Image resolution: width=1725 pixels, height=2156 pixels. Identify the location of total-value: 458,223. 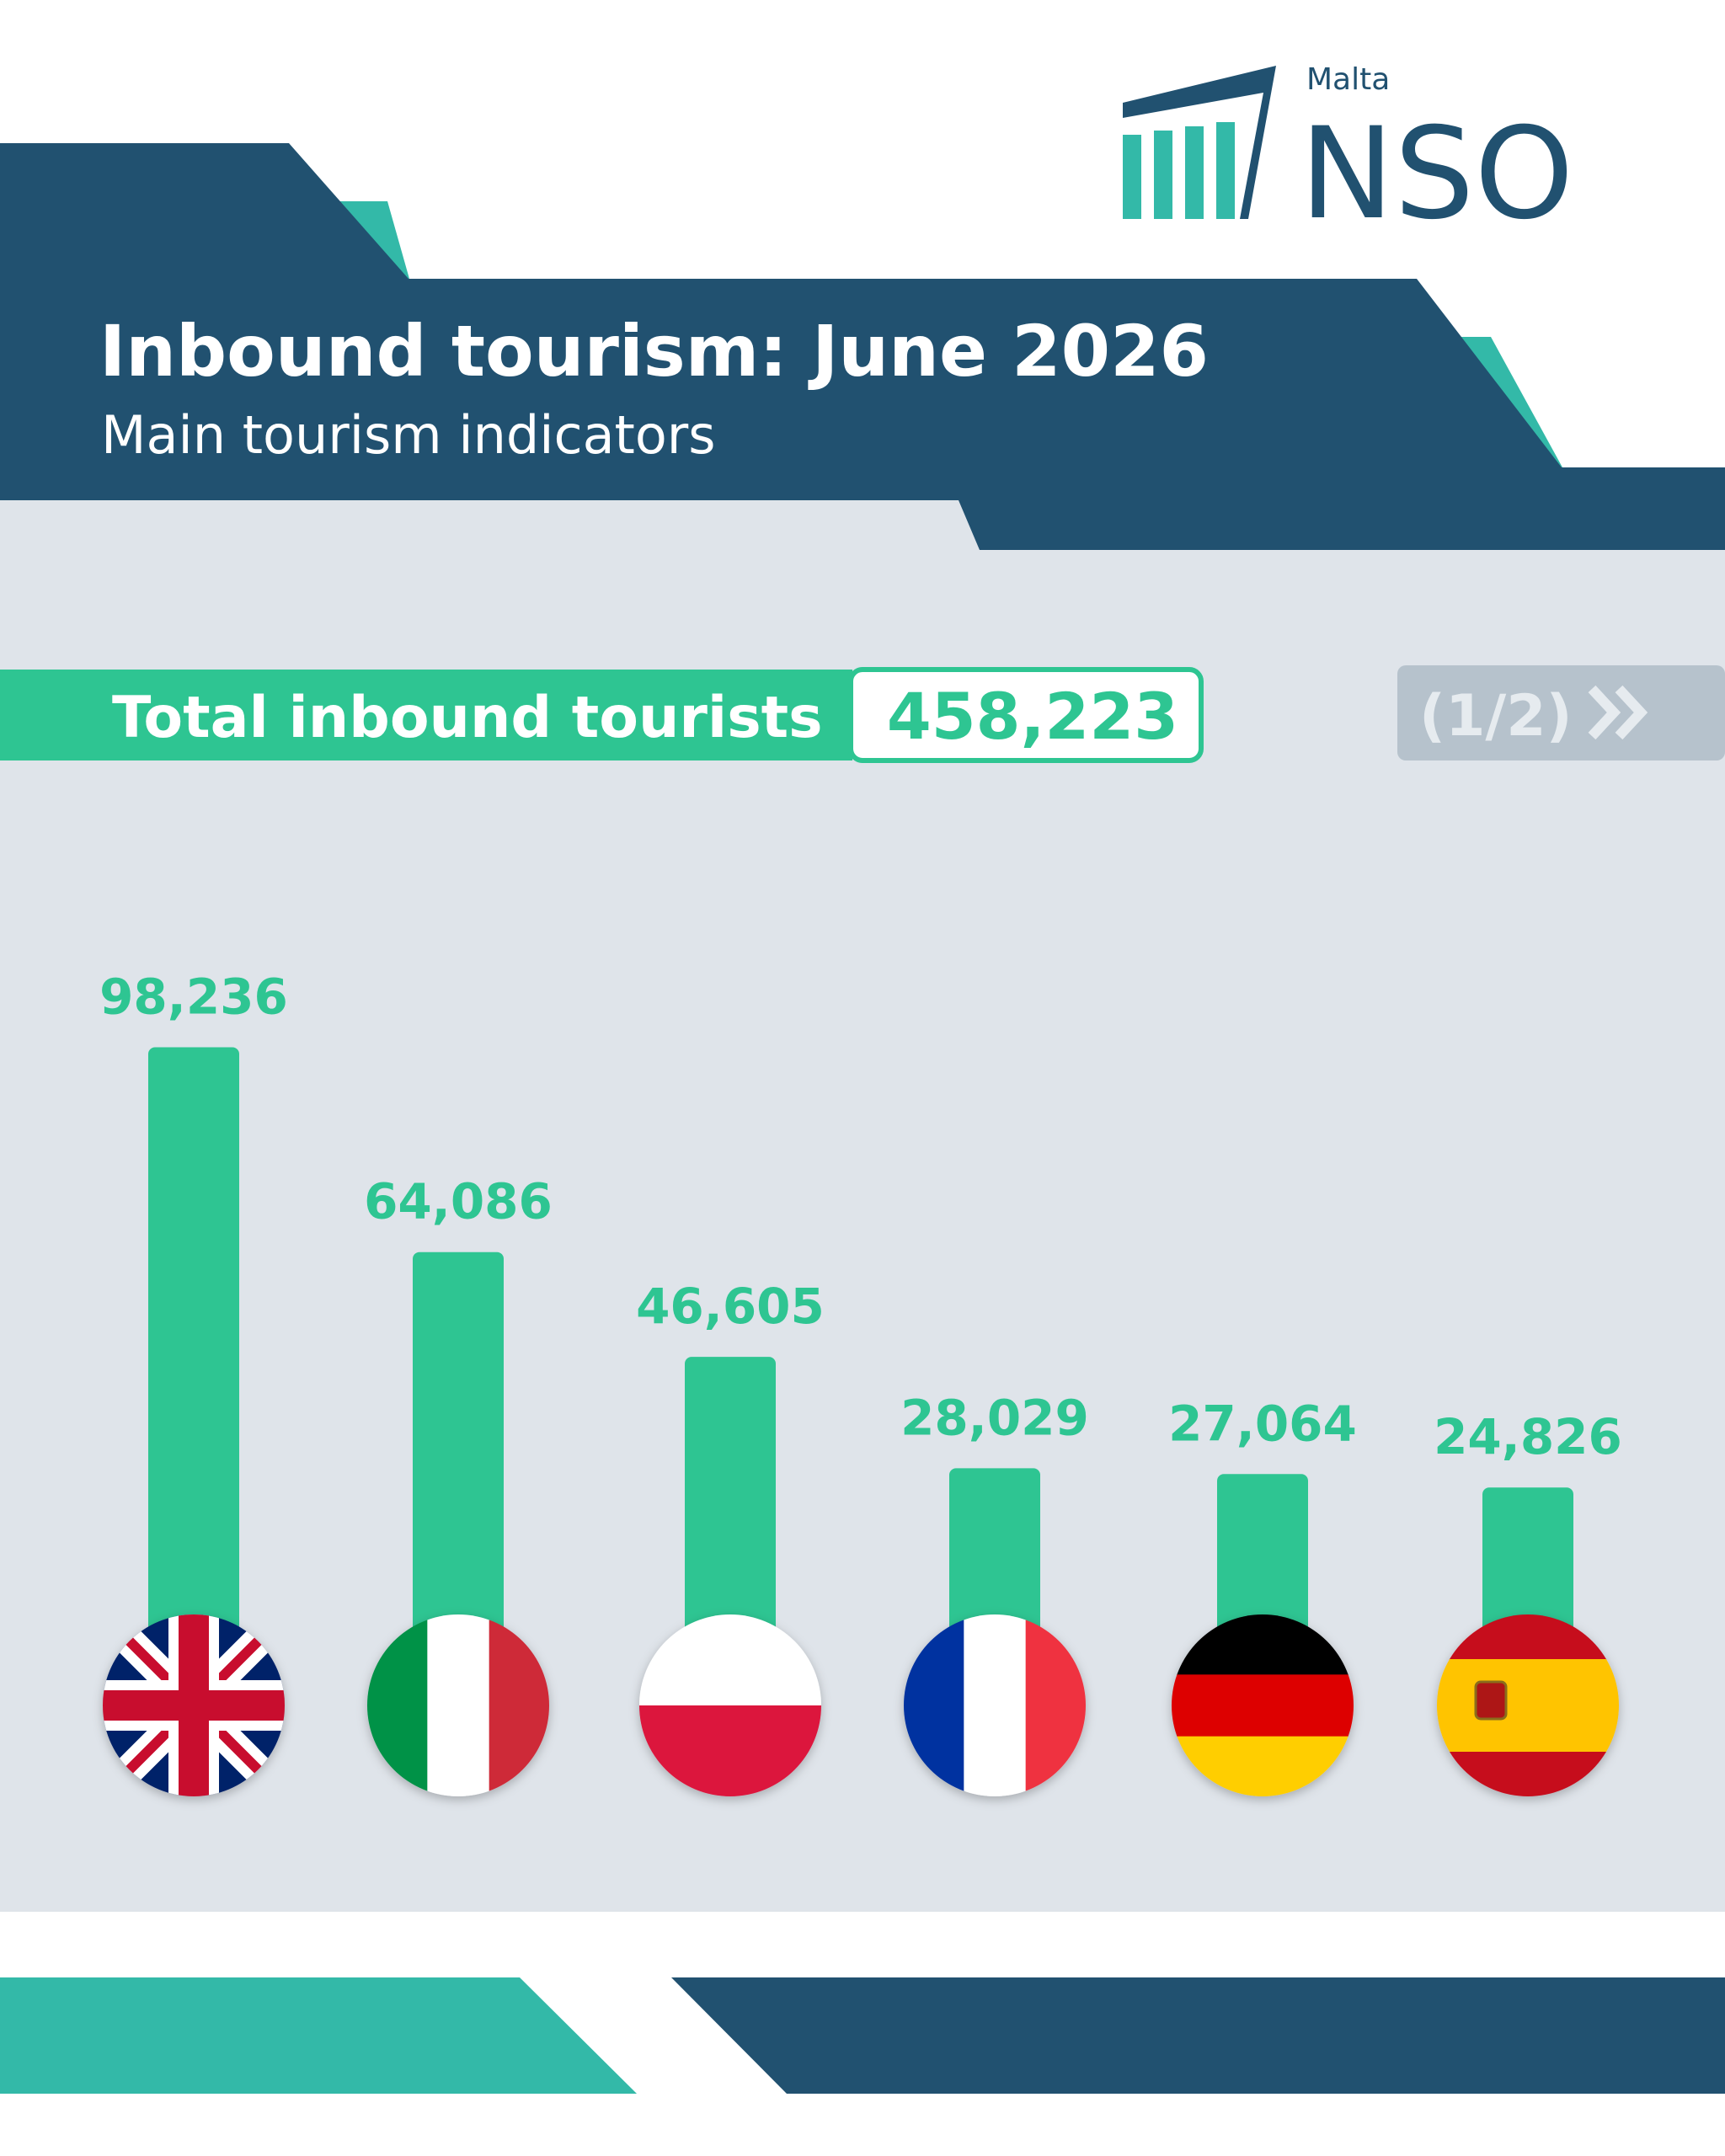
(1032, 716).